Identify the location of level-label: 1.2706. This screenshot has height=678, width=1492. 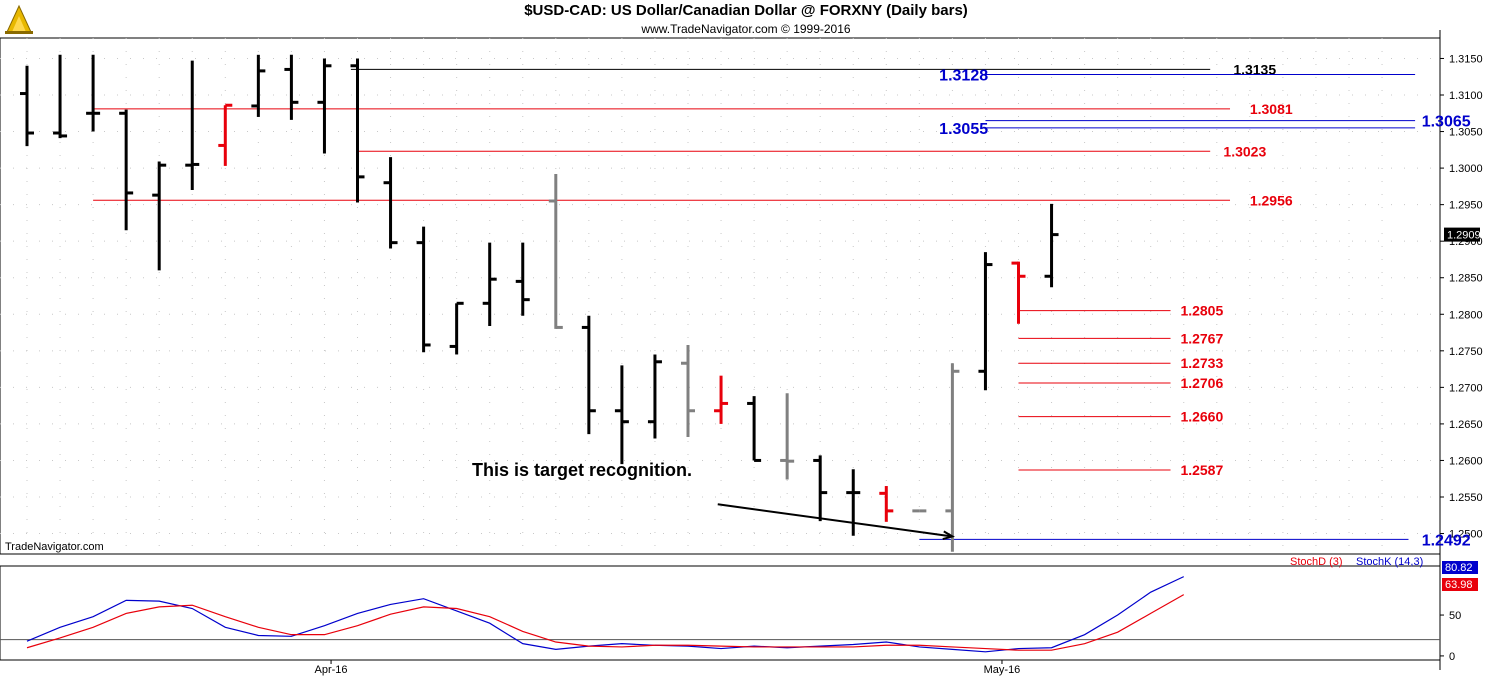
(1201, 383).